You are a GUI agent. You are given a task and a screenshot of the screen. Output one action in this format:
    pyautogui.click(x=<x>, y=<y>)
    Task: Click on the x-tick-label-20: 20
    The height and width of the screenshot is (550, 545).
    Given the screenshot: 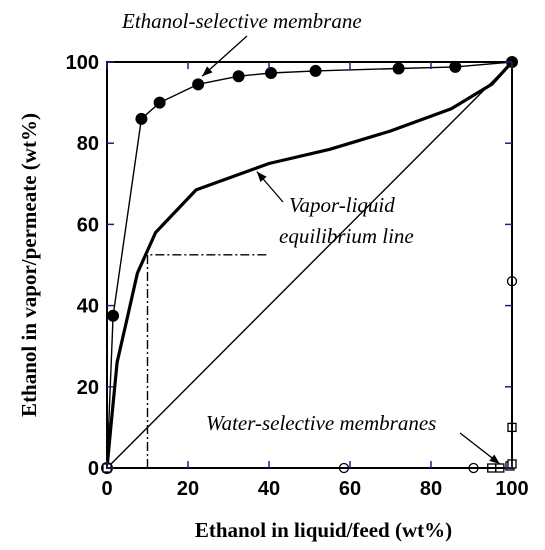 What is the action you would take?
    pyautogui.click(x=188, y=489)
    